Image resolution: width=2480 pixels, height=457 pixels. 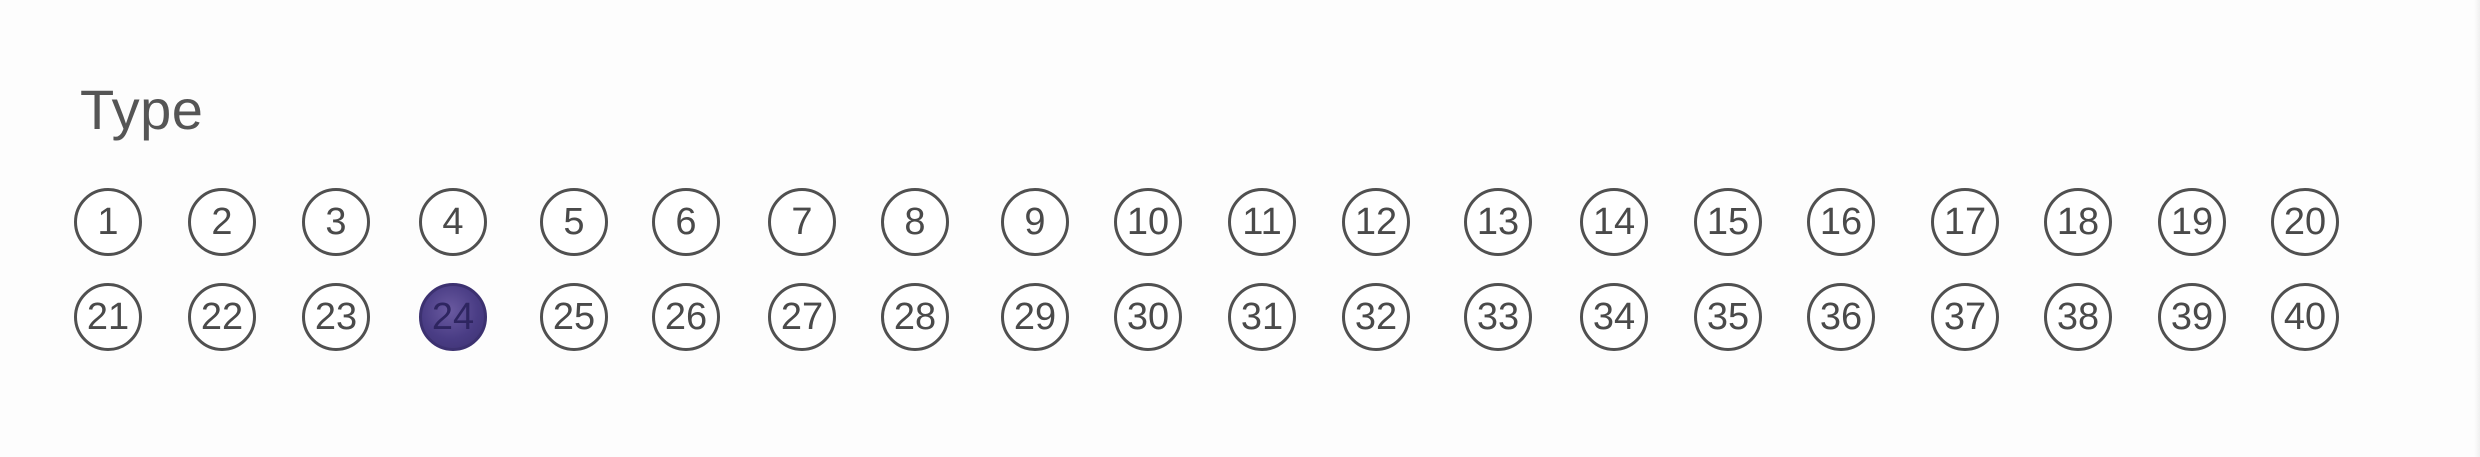 I want to click on option-bubble-21: 21, so click(x=108, y=317).